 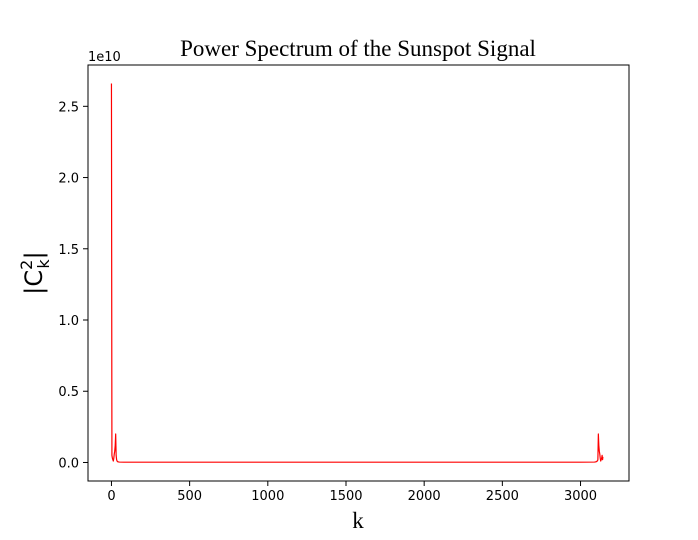 I want to click on svg-text: |C2k|, so click(x=35, y=272).